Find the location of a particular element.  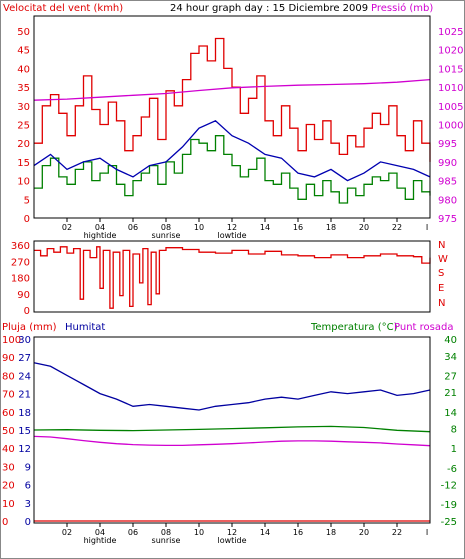

compass-label-0: N is located at coordinates (441, 245).